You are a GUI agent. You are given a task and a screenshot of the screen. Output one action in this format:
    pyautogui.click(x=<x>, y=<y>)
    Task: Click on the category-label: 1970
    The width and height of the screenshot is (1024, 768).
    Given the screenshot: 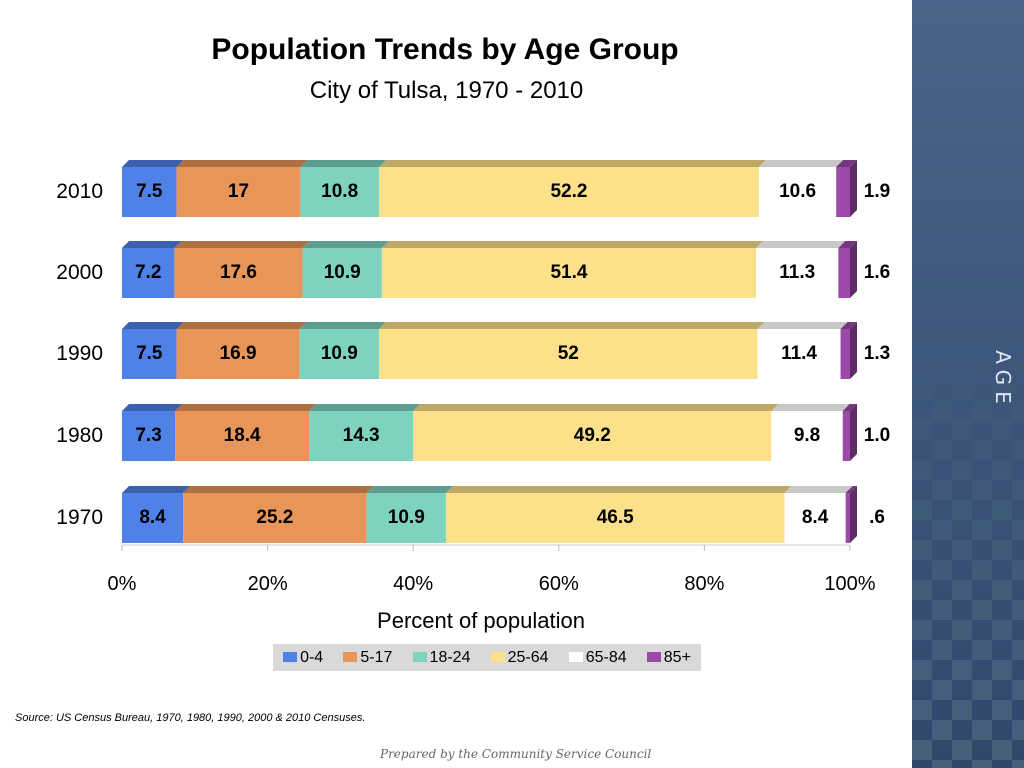 What is the action you would take?
    pyautogui.click(x=79, y=517)
    